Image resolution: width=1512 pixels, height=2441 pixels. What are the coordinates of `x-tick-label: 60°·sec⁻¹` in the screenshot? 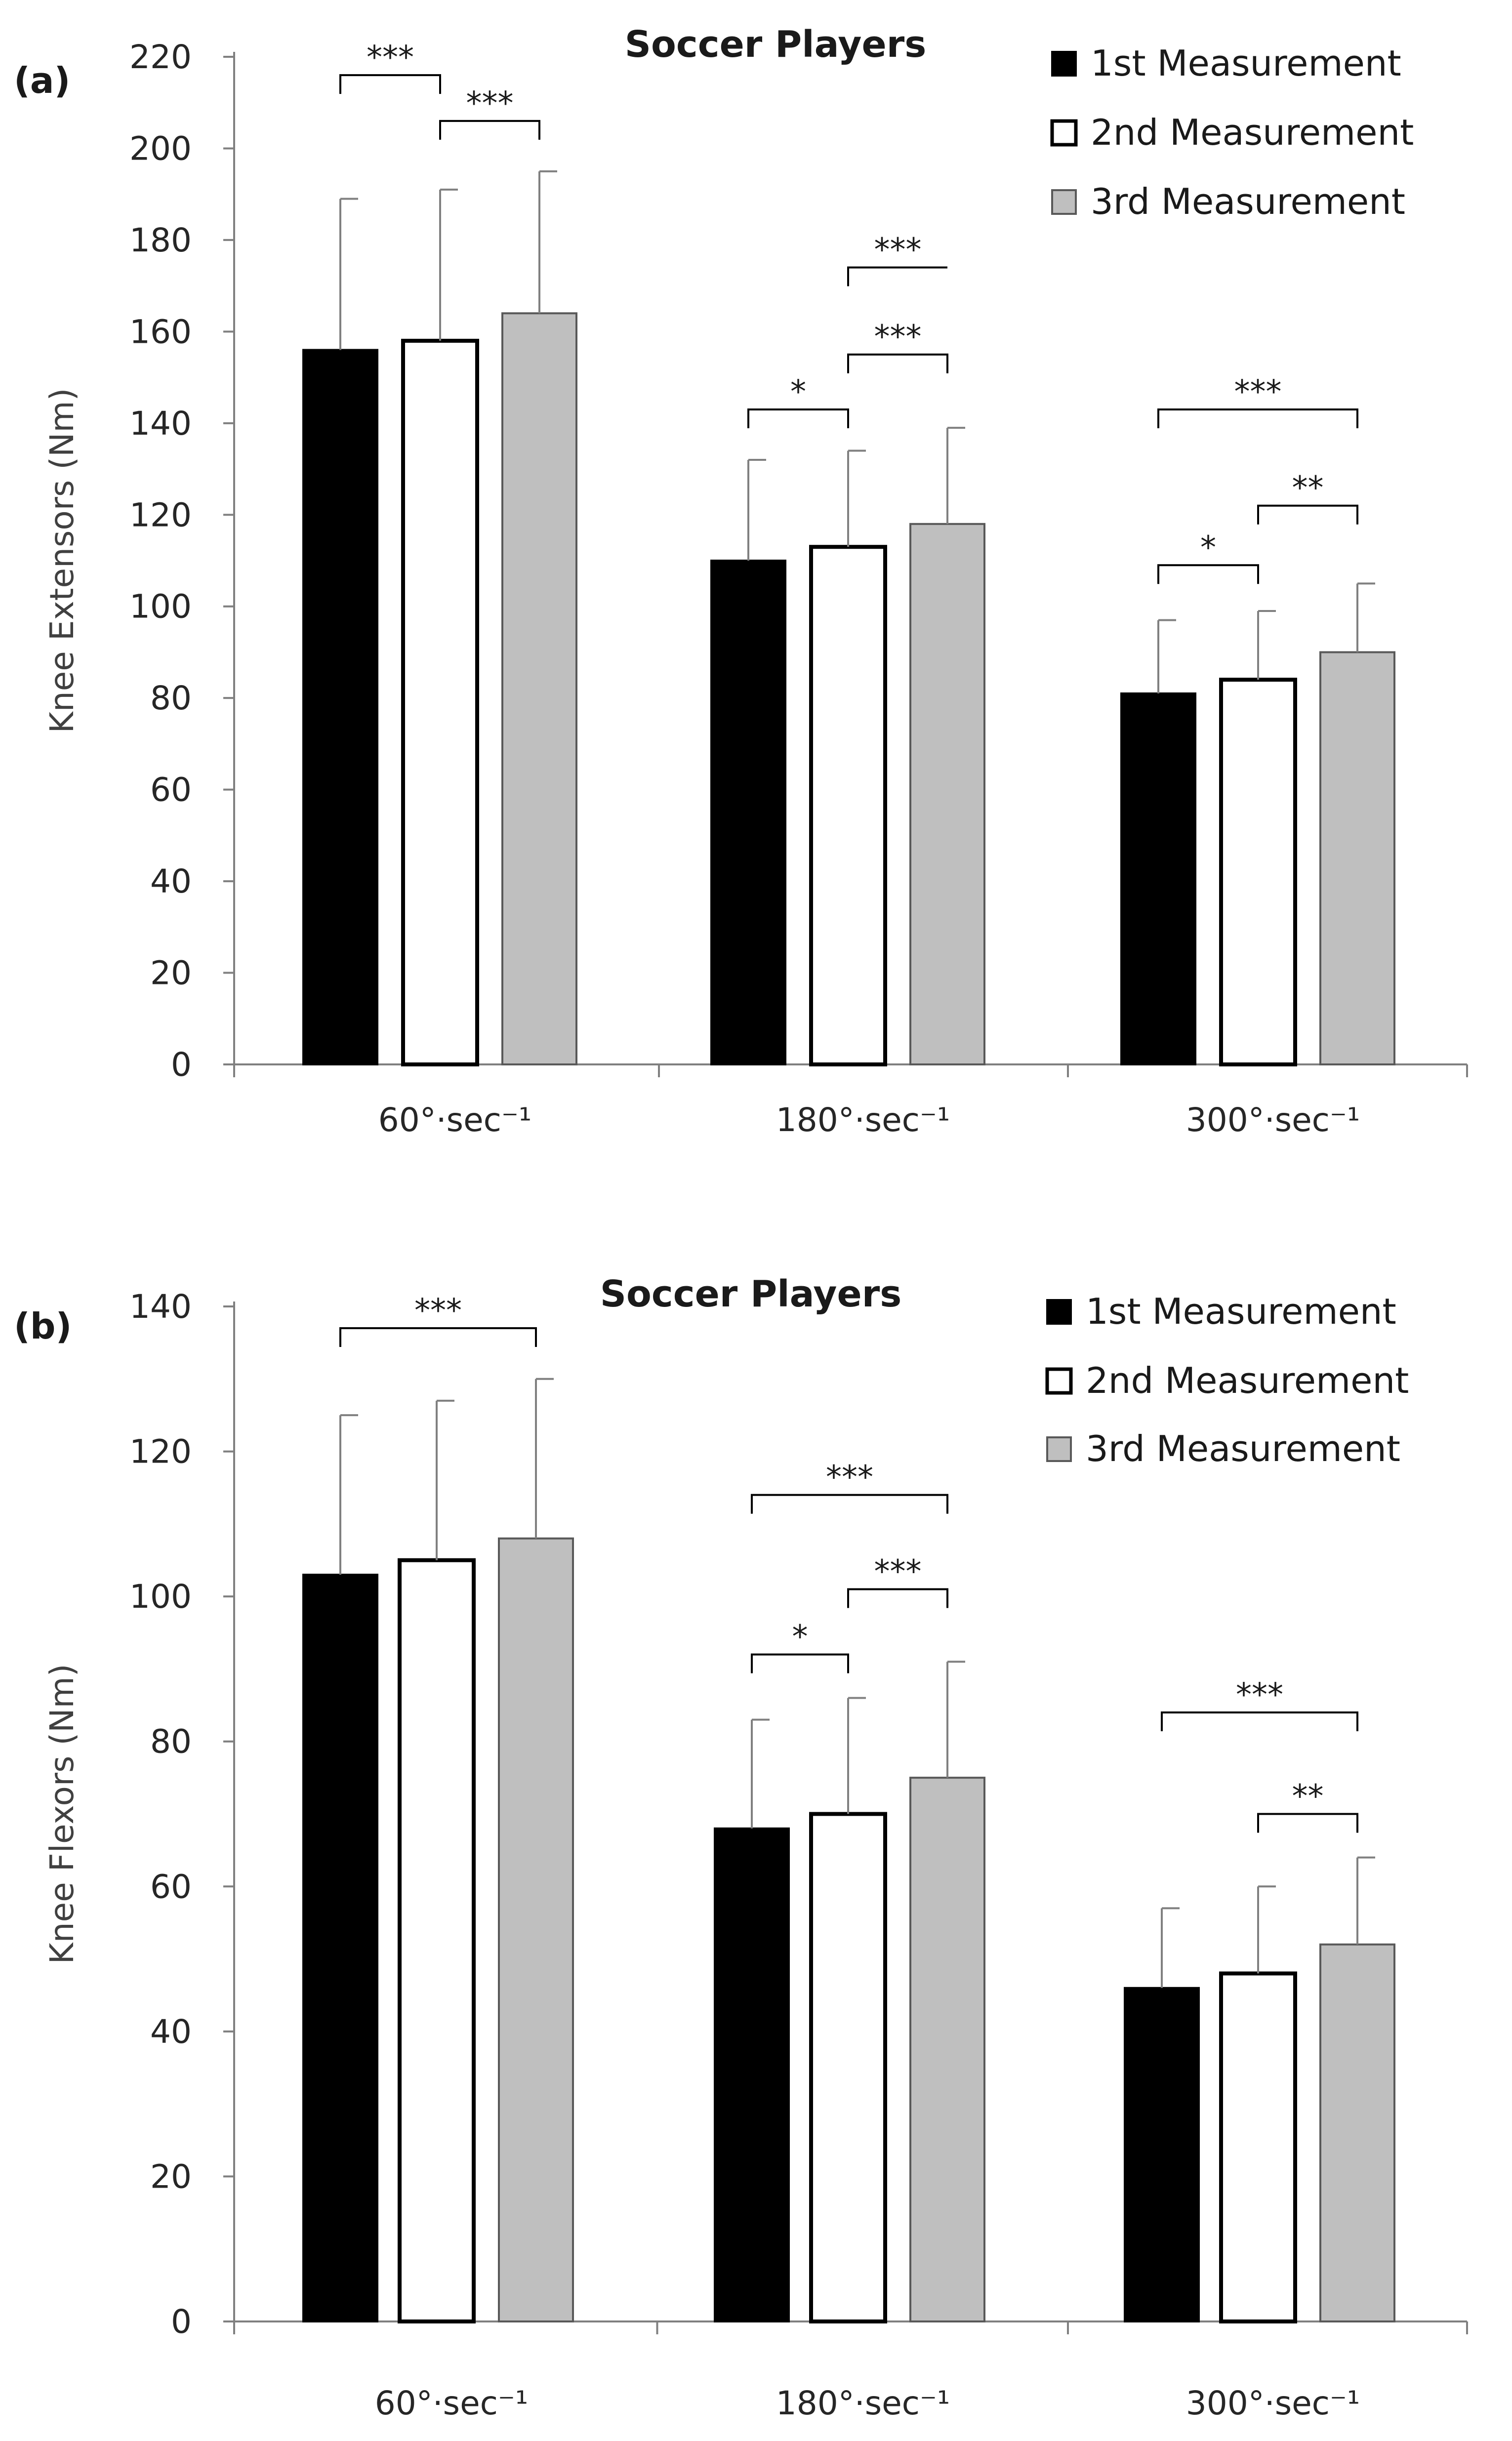 It's located at (455, 1120).